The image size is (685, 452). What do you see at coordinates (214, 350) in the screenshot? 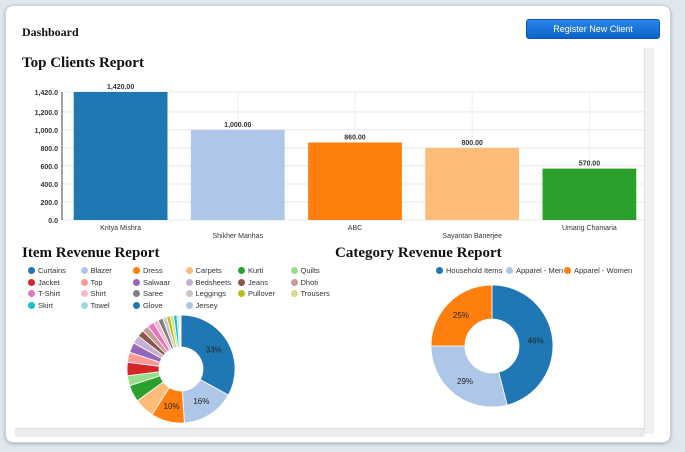
I see `slice-percent-label: 33%` at bounding box center [214, 350].